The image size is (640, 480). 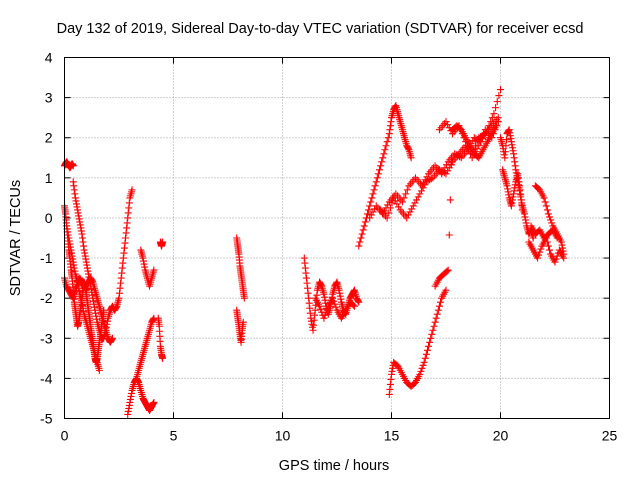 What do you see at coordinates (46, 378) in the screenshot?
I see `y-tick-label: -4` at bounding box center [46, 378].